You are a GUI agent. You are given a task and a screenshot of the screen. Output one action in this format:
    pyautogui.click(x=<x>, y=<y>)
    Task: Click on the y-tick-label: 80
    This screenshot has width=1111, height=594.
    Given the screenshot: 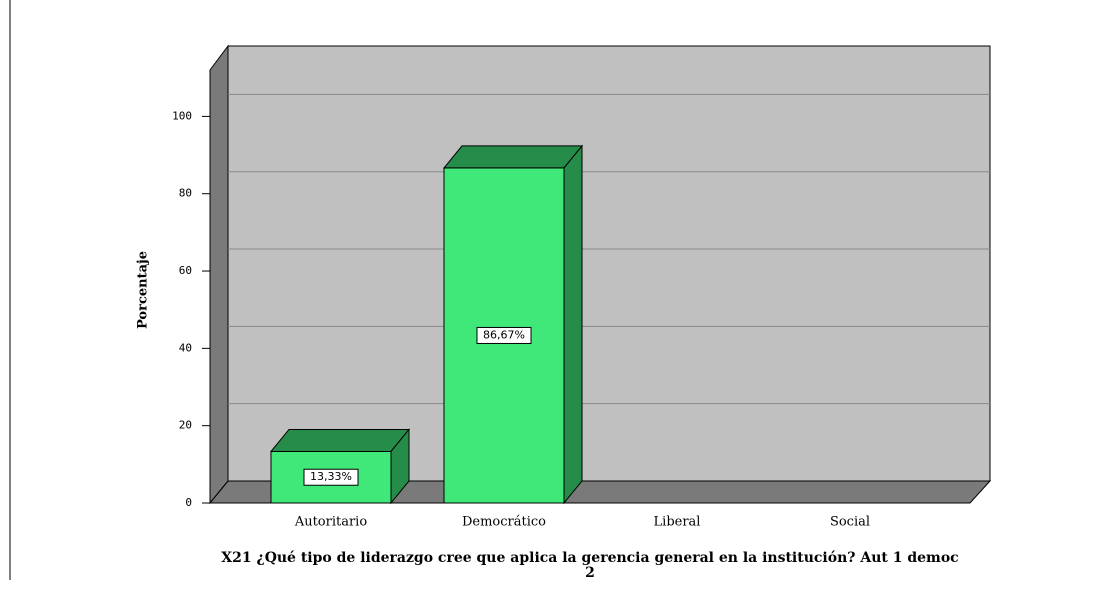 What is the action you would take?
    pyautogui.click(x=185, y=193)
    